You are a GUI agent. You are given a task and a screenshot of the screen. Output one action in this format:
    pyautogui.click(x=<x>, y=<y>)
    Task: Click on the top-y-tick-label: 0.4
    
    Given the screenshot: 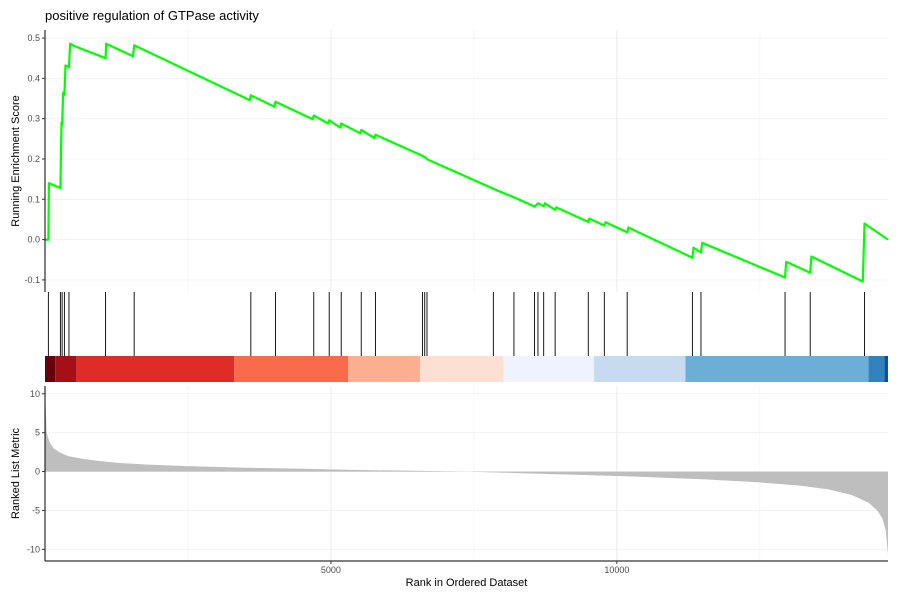 What is the action you would take?
    pyautogui.click(x=33, y=78)
    